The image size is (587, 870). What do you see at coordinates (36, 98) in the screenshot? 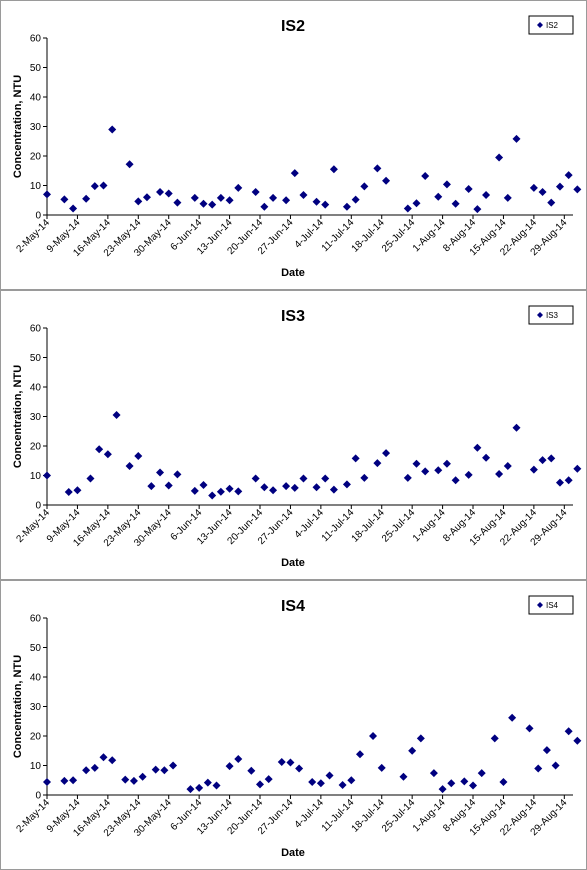
I see `y-tick-label: 40` at bounding box center [36, 98].